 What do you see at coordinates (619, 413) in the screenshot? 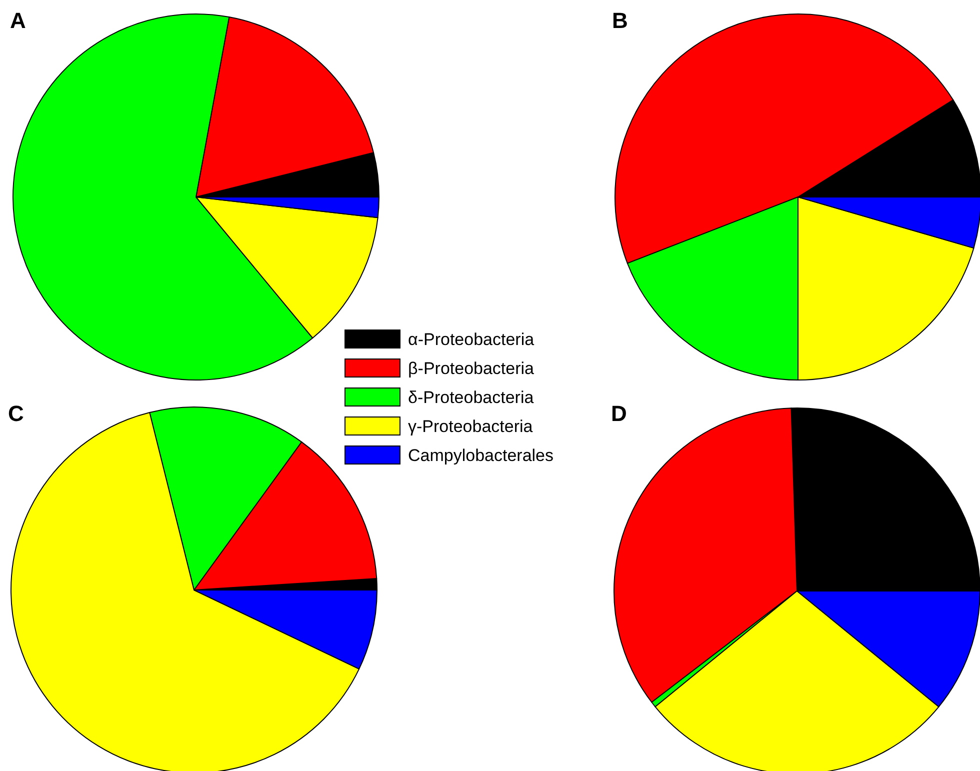
I see `chart-title: D` at bounding box center [619, 413].